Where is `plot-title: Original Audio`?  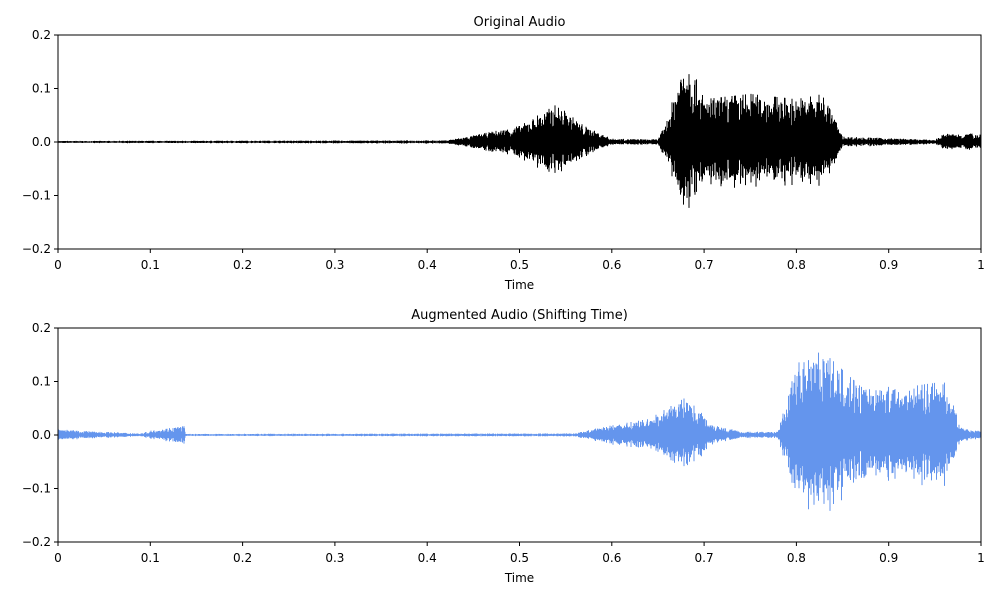 plot-title: Original Audio is located at coordinates (520, 22).